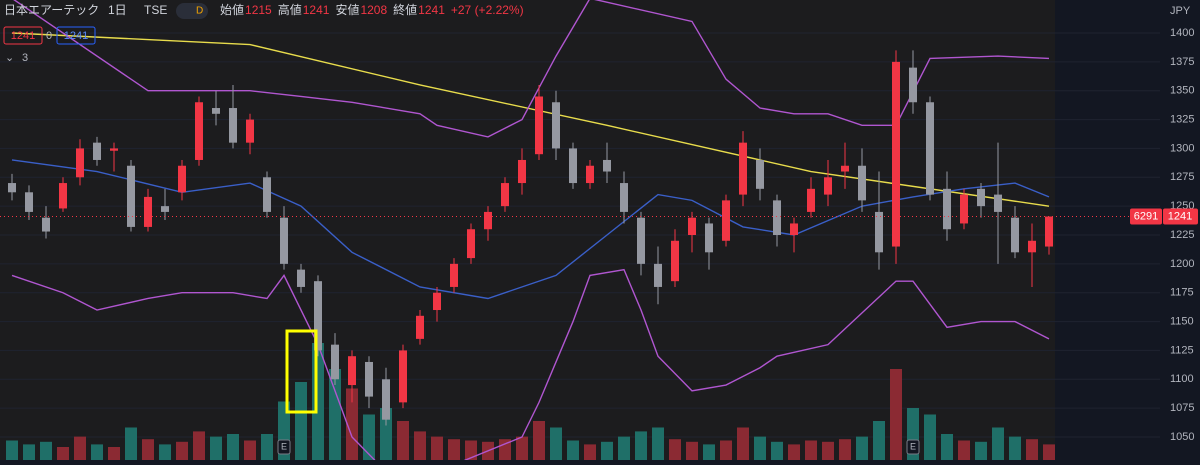  I want to click on sell-box, so click(23, 35).